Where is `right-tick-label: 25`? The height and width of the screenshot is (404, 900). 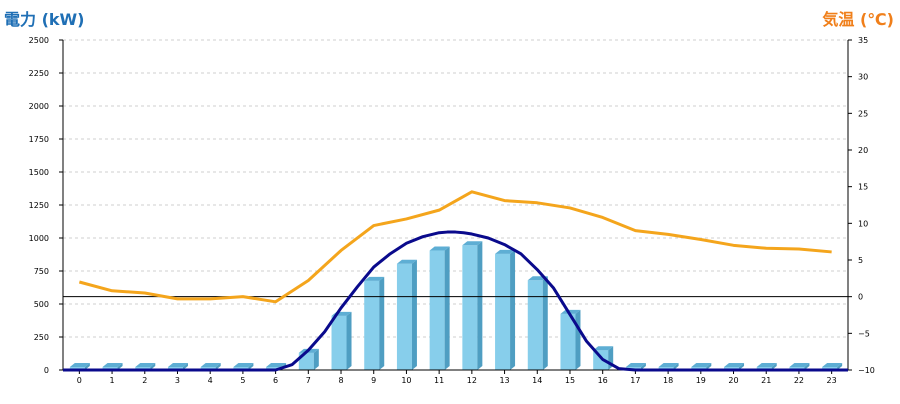
right-tick-label: 25 is located at coordinates (863, 113).